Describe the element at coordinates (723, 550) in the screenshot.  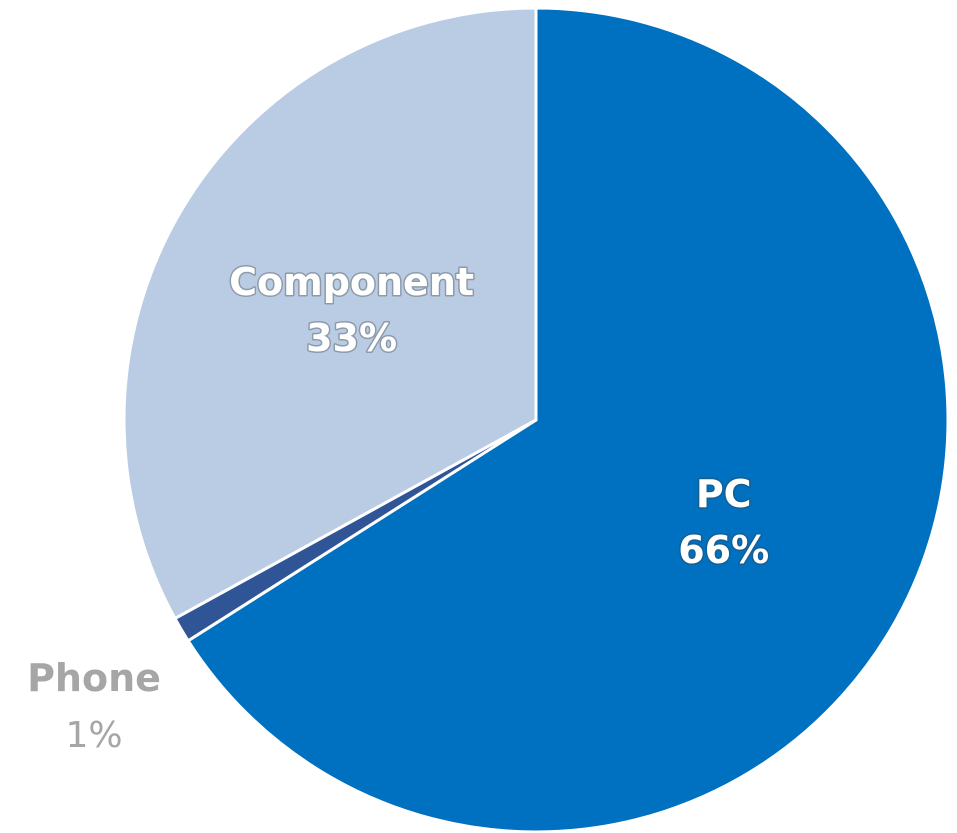
I see `slice-label-value-pc: 66%` at that location.